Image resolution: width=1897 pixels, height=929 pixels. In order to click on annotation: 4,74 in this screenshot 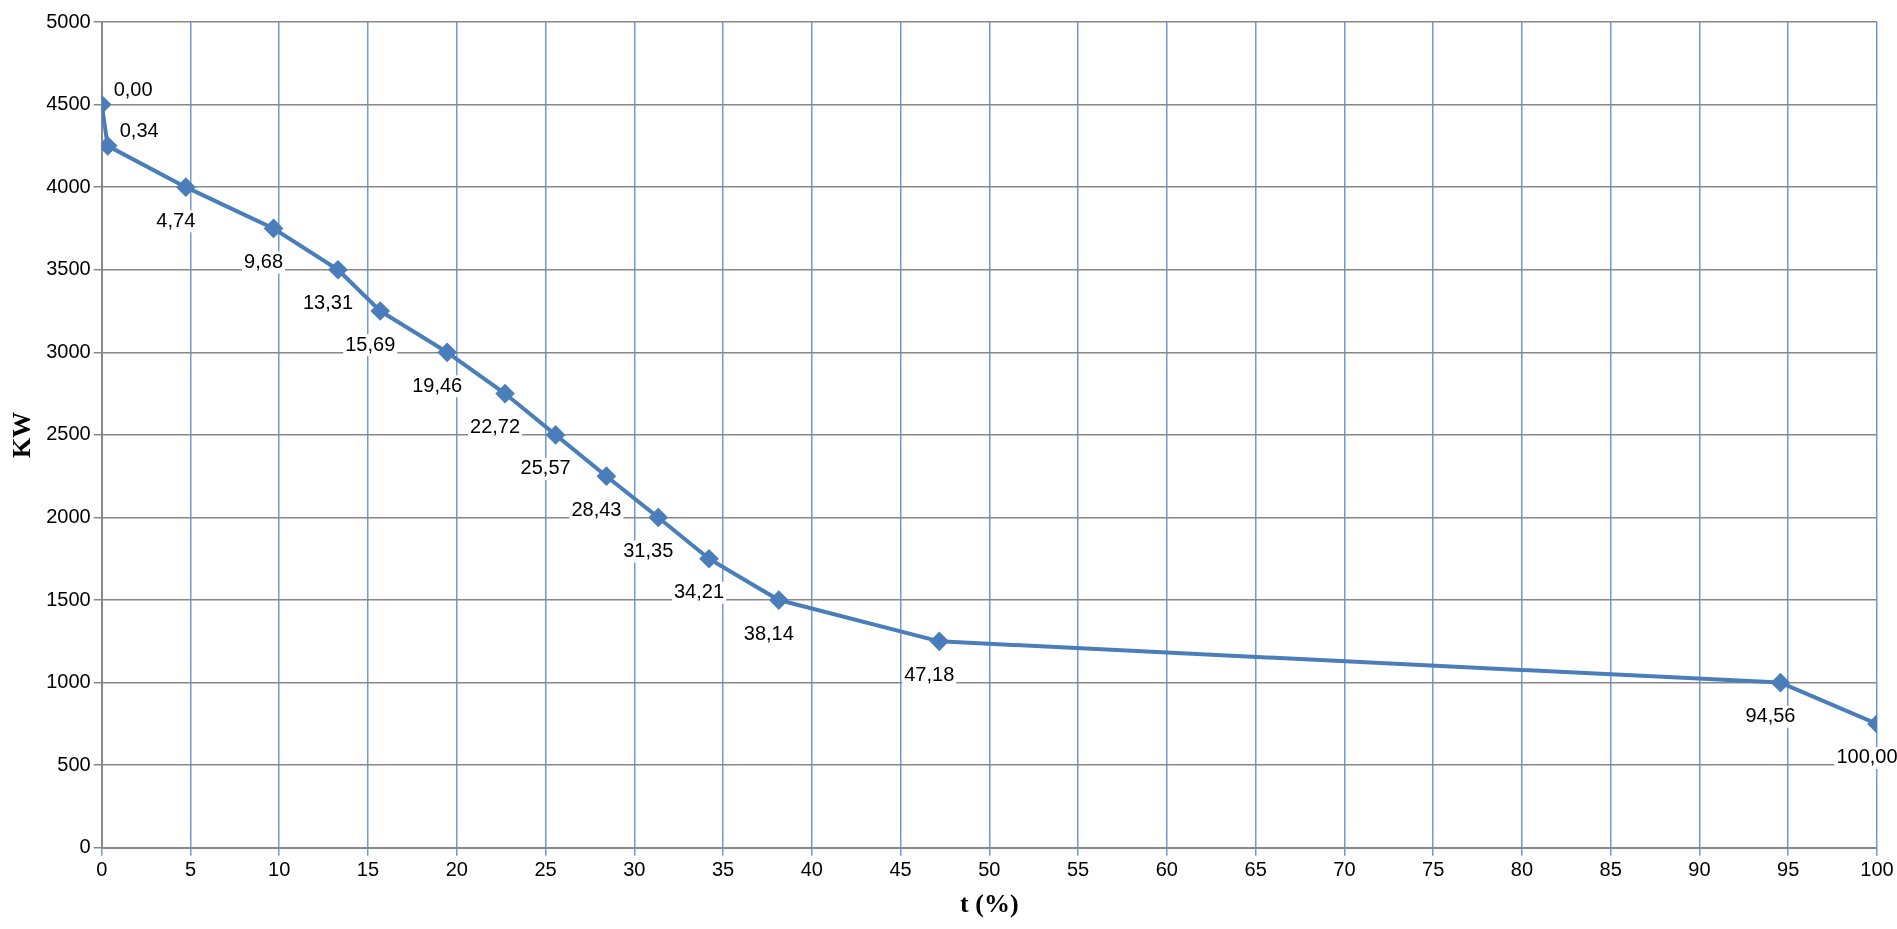, I will do `click(176, 219)`.